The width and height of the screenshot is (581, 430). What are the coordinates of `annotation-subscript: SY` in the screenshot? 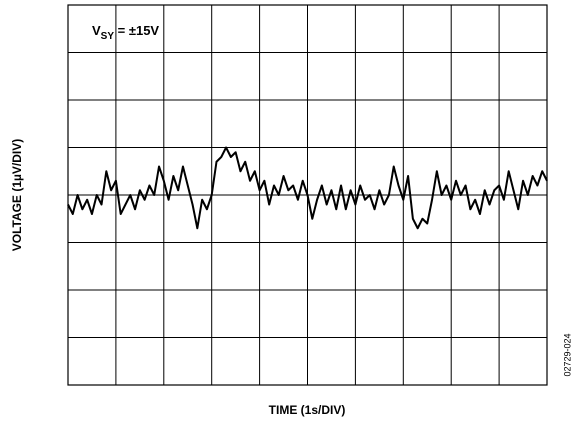 It's located at (108, 36).